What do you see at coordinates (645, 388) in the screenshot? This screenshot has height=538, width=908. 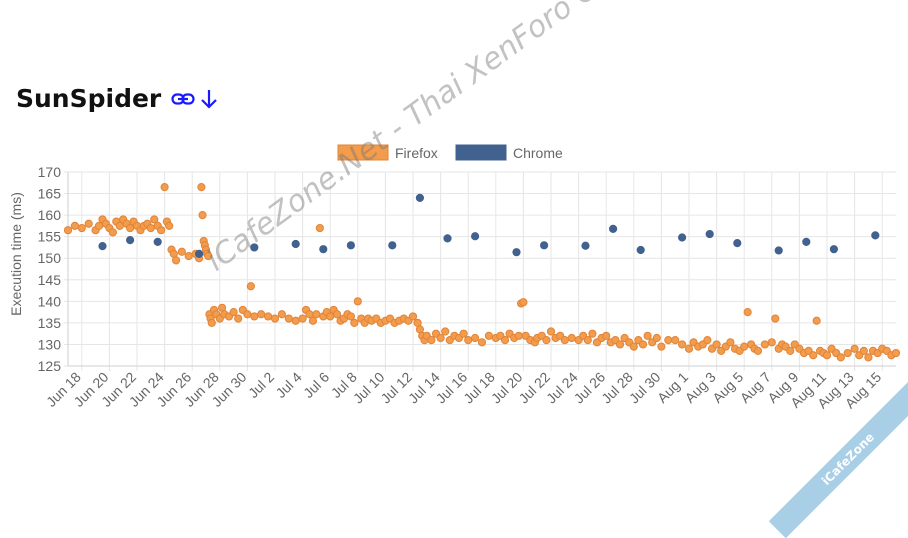 I see `x-tick-label: Jul 30` at bounding box center [645, 388].